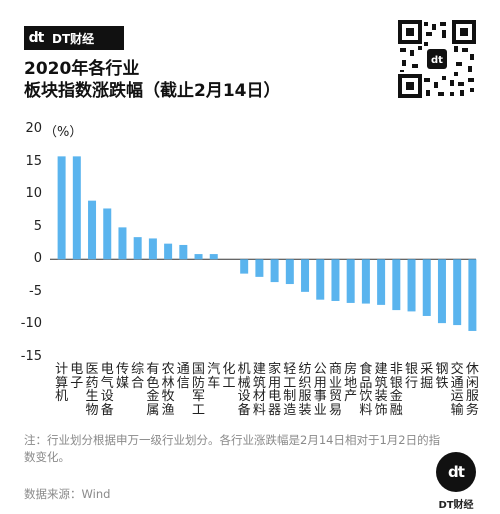 This screenshot has width=500, height=514. What do you see at coordinates (259, 390) in the screenshot?
I see `x-category-label: 建筑材料` at bounding box center [259, 390].